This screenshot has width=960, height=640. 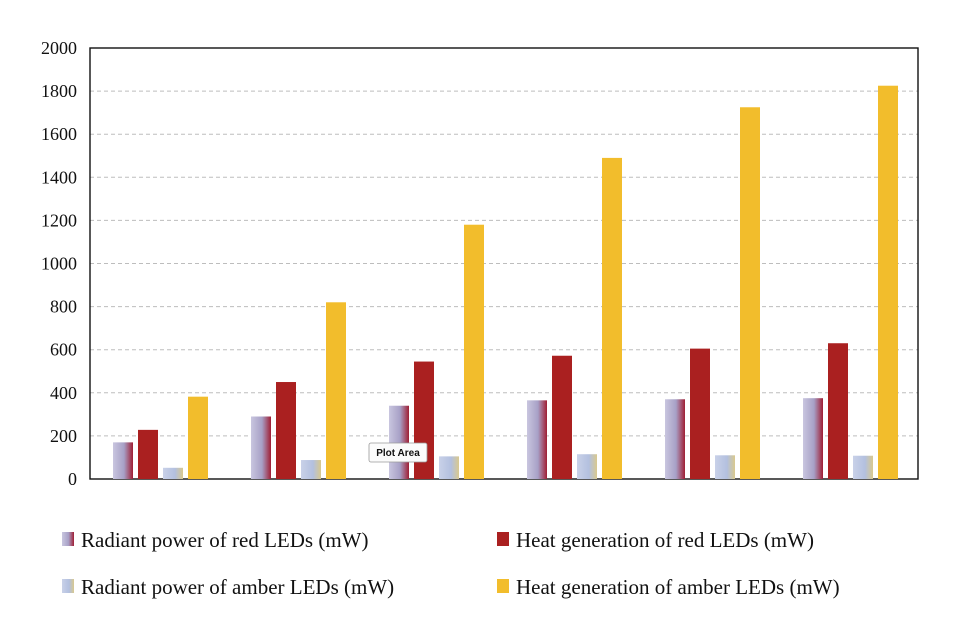 What do you see at coordinates (503, 586) in the screenshot?
I see `legend-swatch-heat-amber` at bounding box center [503, 586].